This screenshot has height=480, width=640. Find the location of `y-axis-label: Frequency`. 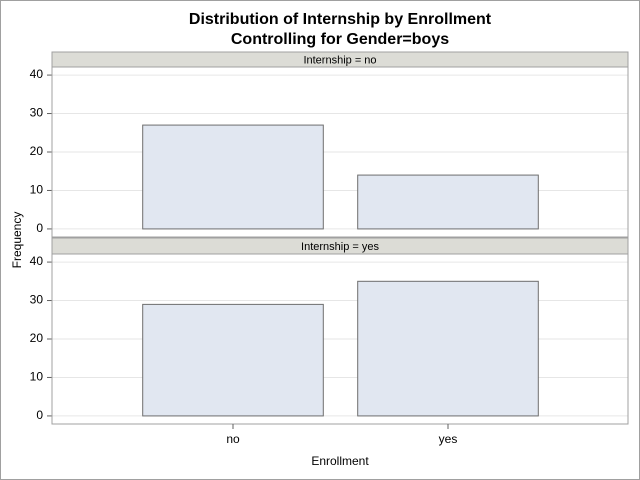

y-axis-label: Frequency is located at coordinates (17, 240).